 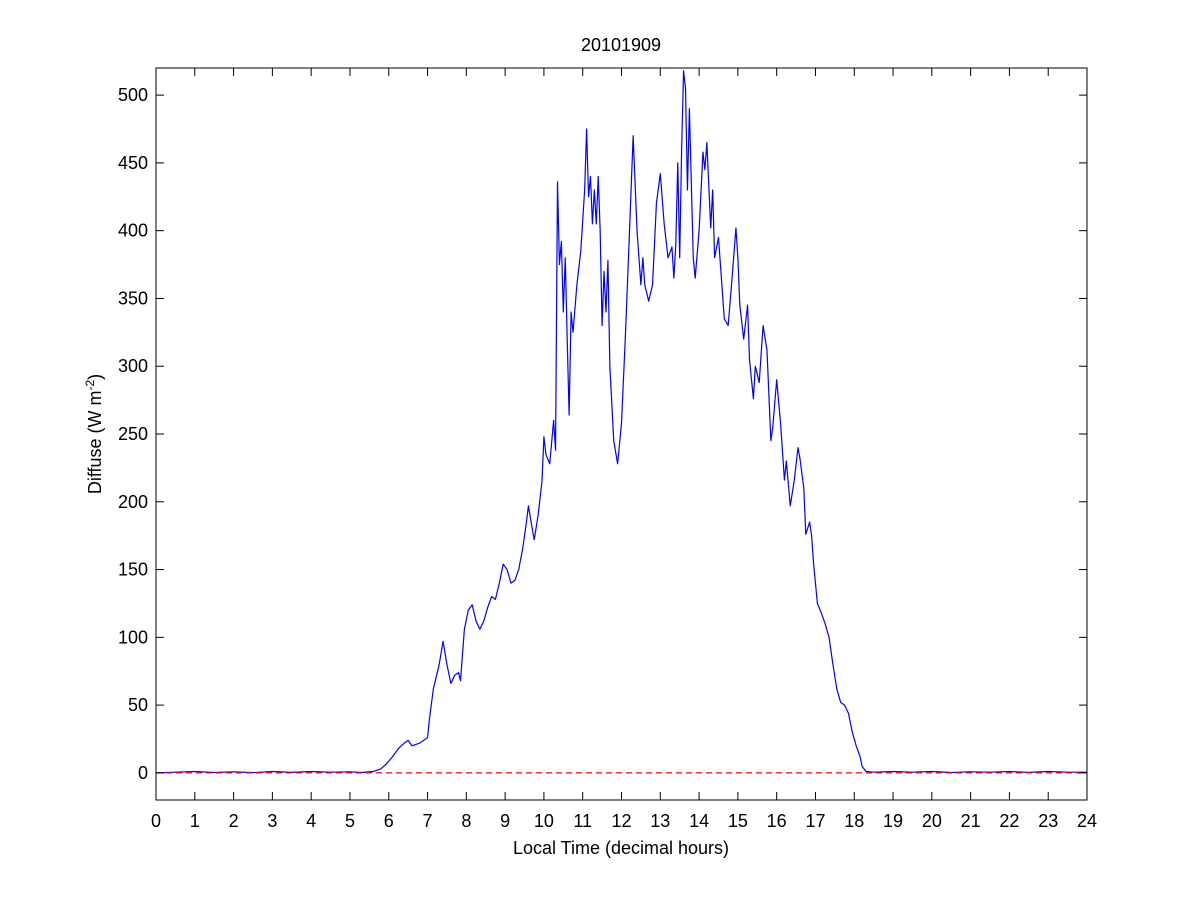 I want to click on y-tick-label: 100, so click(x=133, y=637).